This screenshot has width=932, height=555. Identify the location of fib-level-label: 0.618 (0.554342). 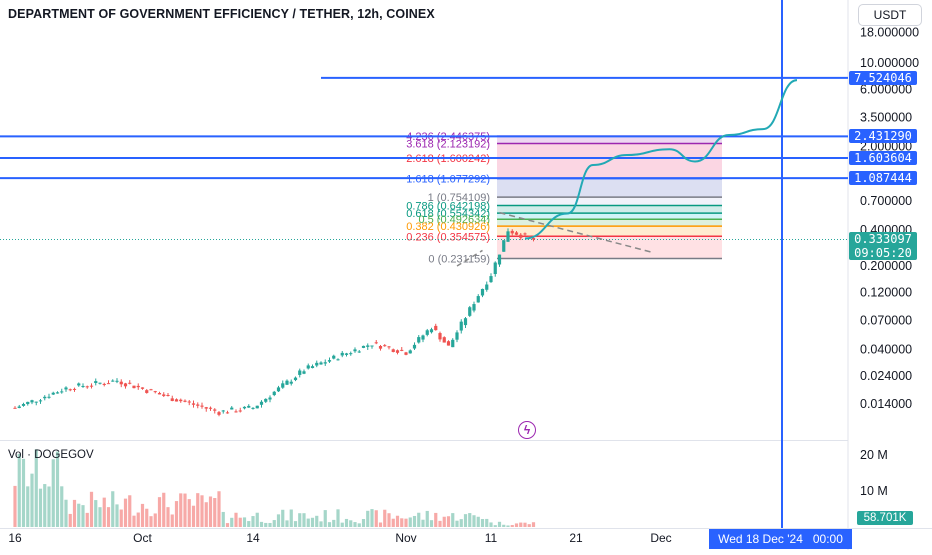
(448, 214).